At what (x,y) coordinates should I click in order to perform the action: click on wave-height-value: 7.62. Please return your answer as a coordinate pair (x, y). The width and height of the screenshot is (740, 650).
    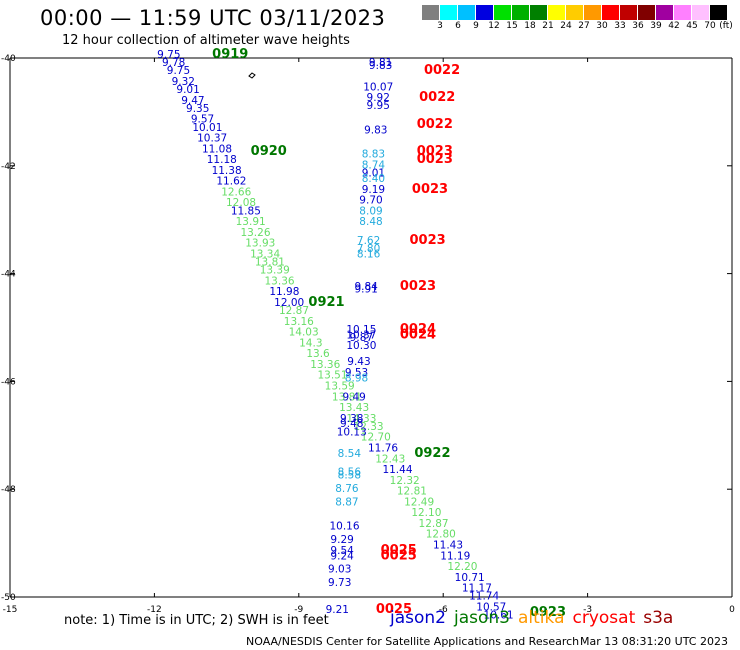
    Looking at the image, I should click on (368, 241).